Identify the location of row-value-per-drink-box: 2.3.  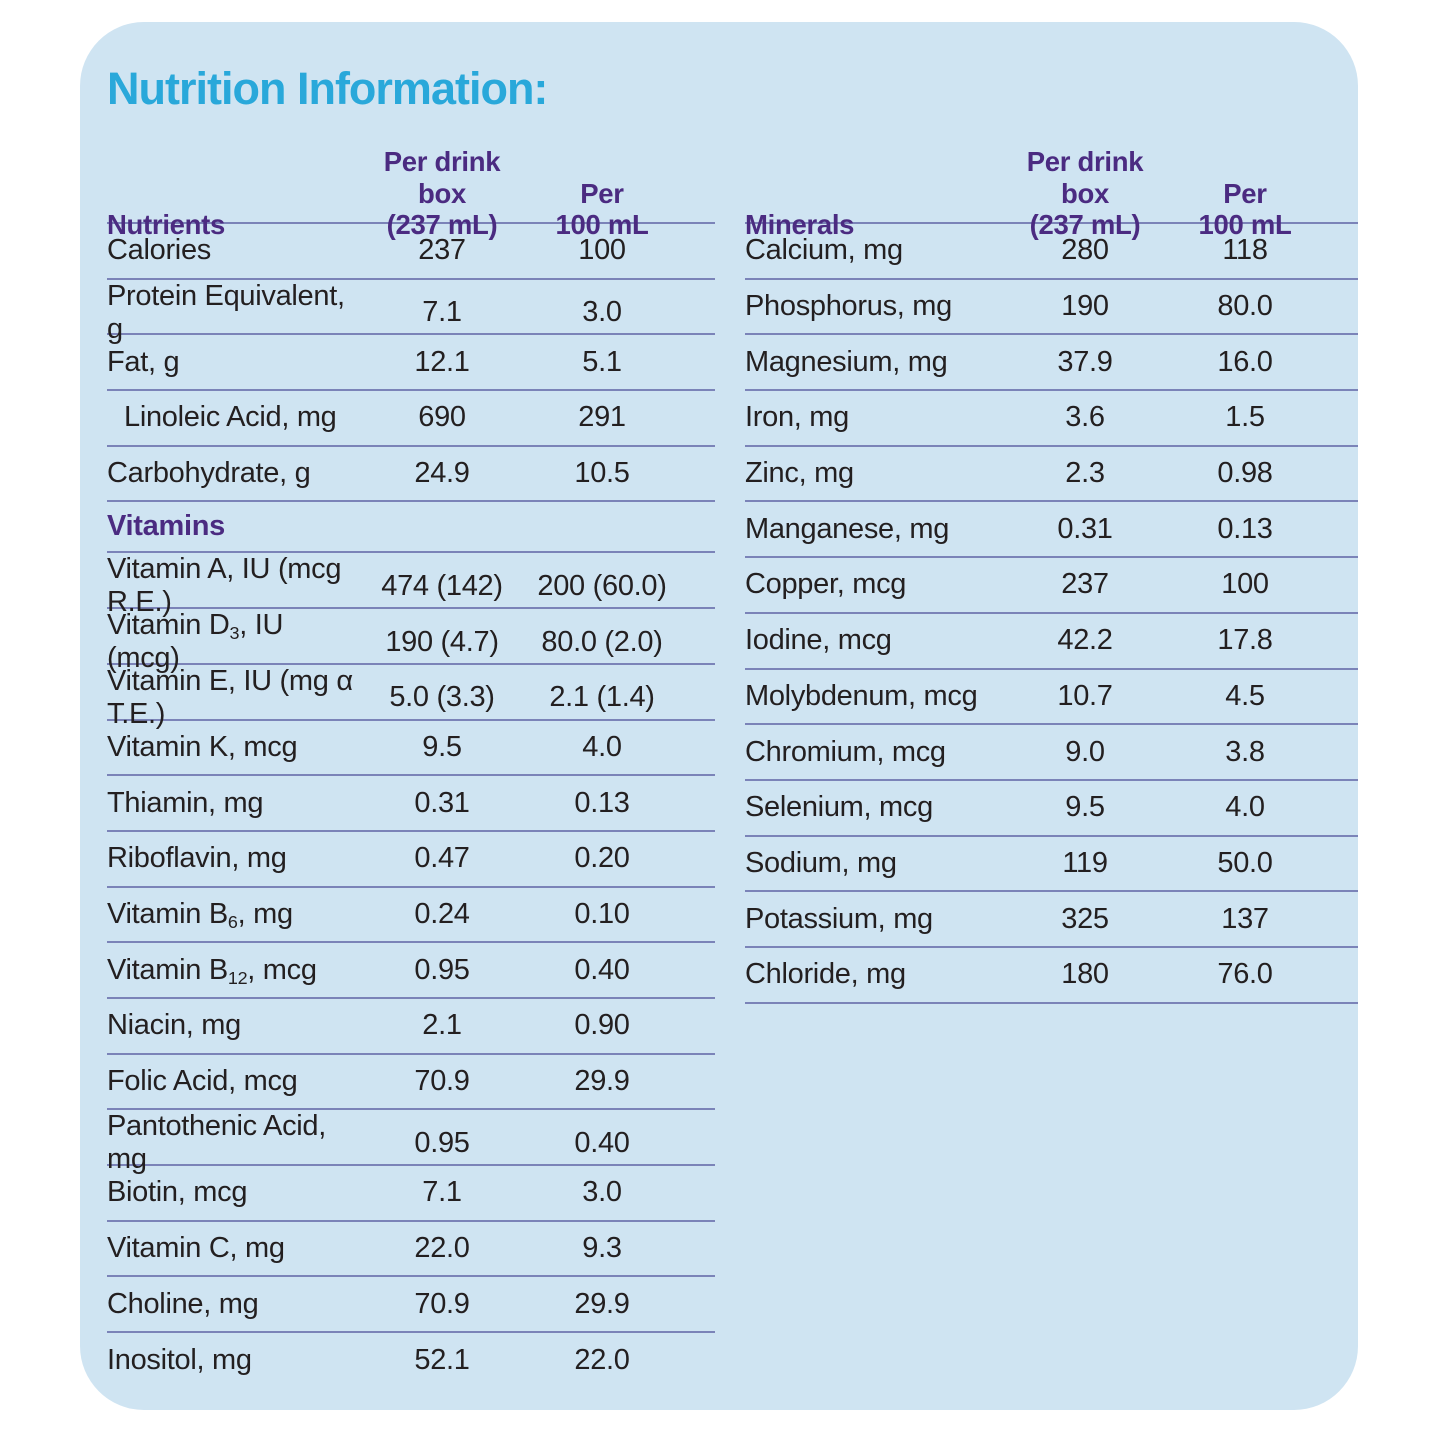
(1085, 473).